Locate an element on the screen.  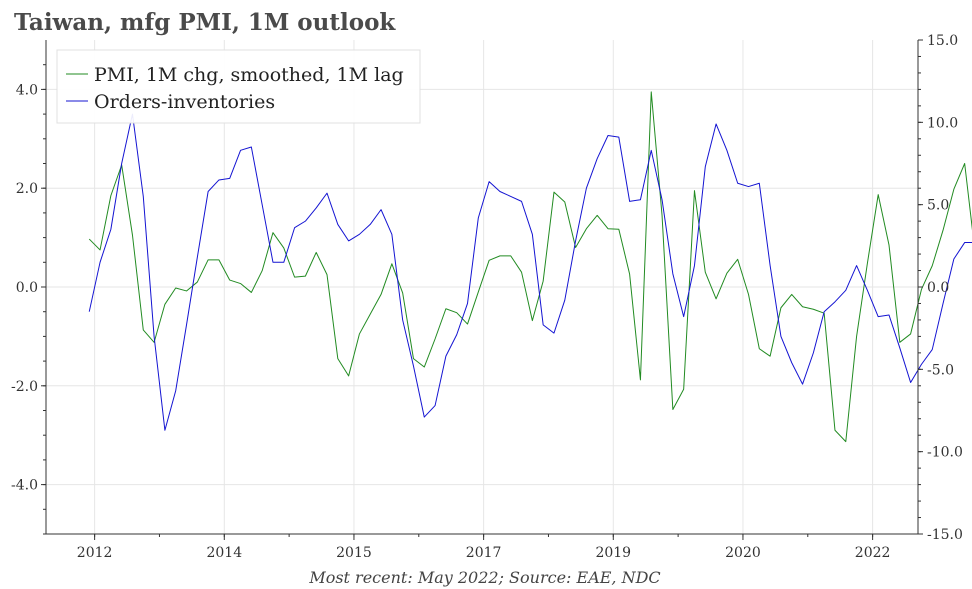
x-tick-label: 2019 is located at coordinates (613, 553).